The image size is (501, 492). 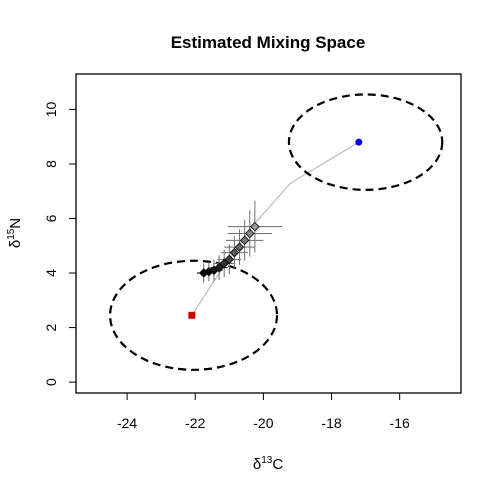 I want to click on x-tick-label: -20, so click(x=263, y=423).